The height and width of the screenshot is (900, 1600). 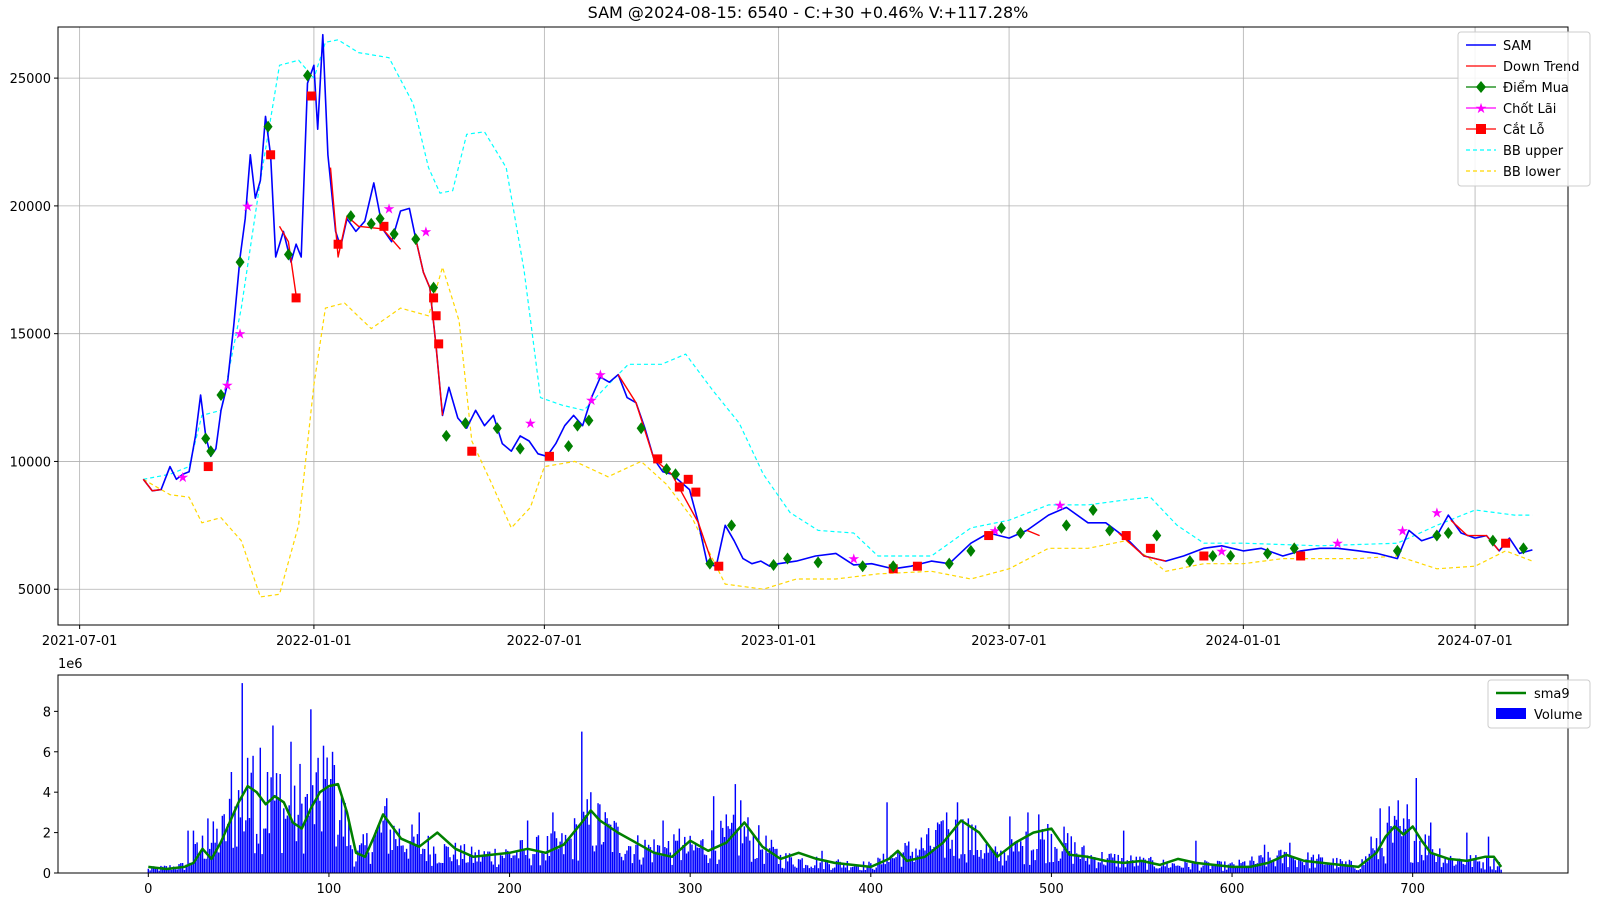 What do you see at coordinates (1524, 109) in the screenshot?
I see `price-legend-box` at bounding box center [1524, 109].